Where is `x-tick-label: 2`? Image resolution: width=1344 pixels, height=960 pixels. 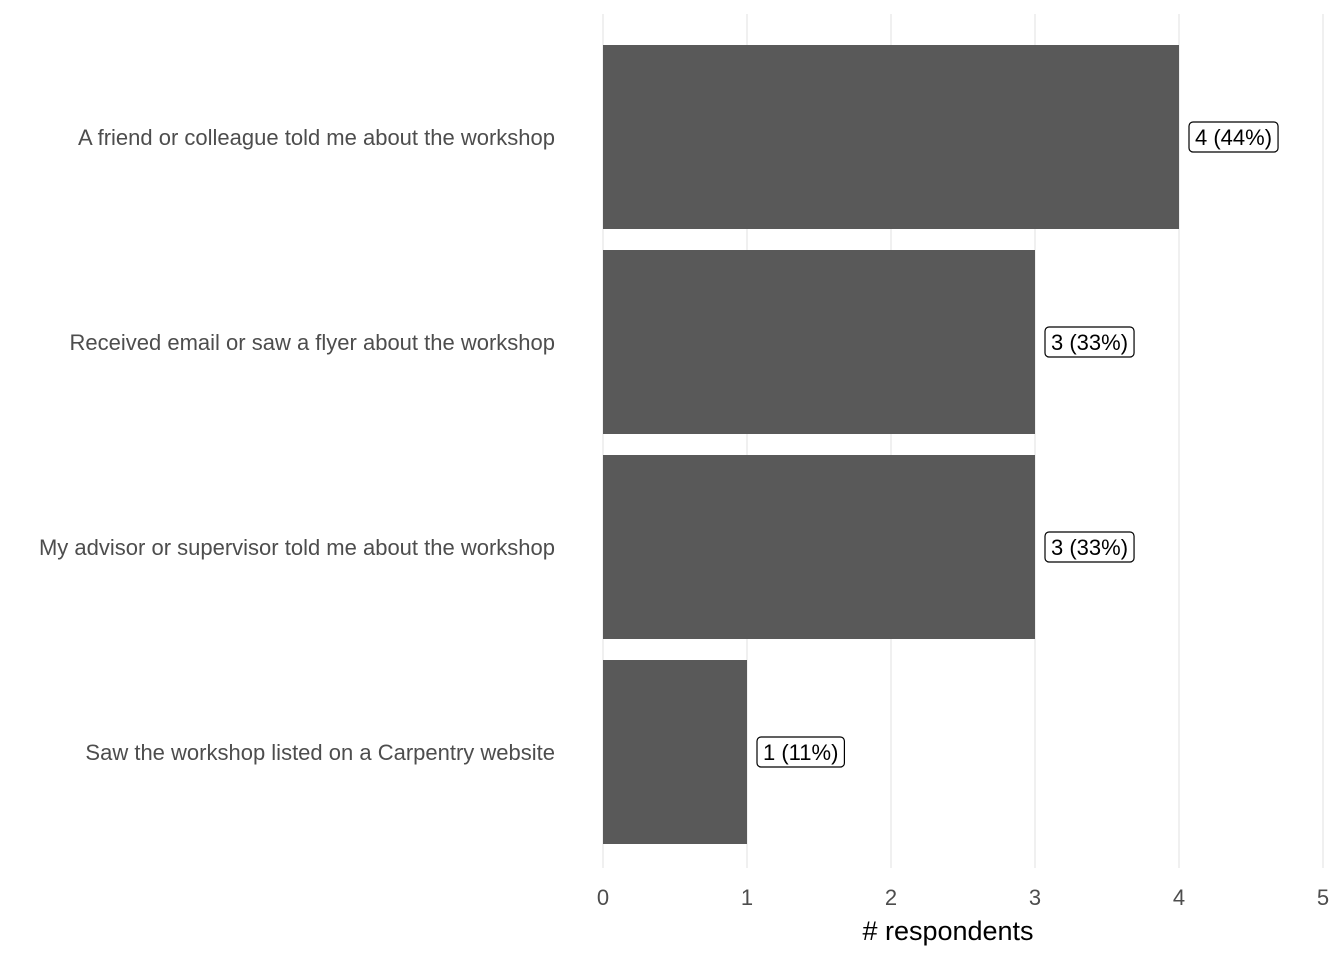
x-tick-label: 2 is located at coordinates (891, 897).